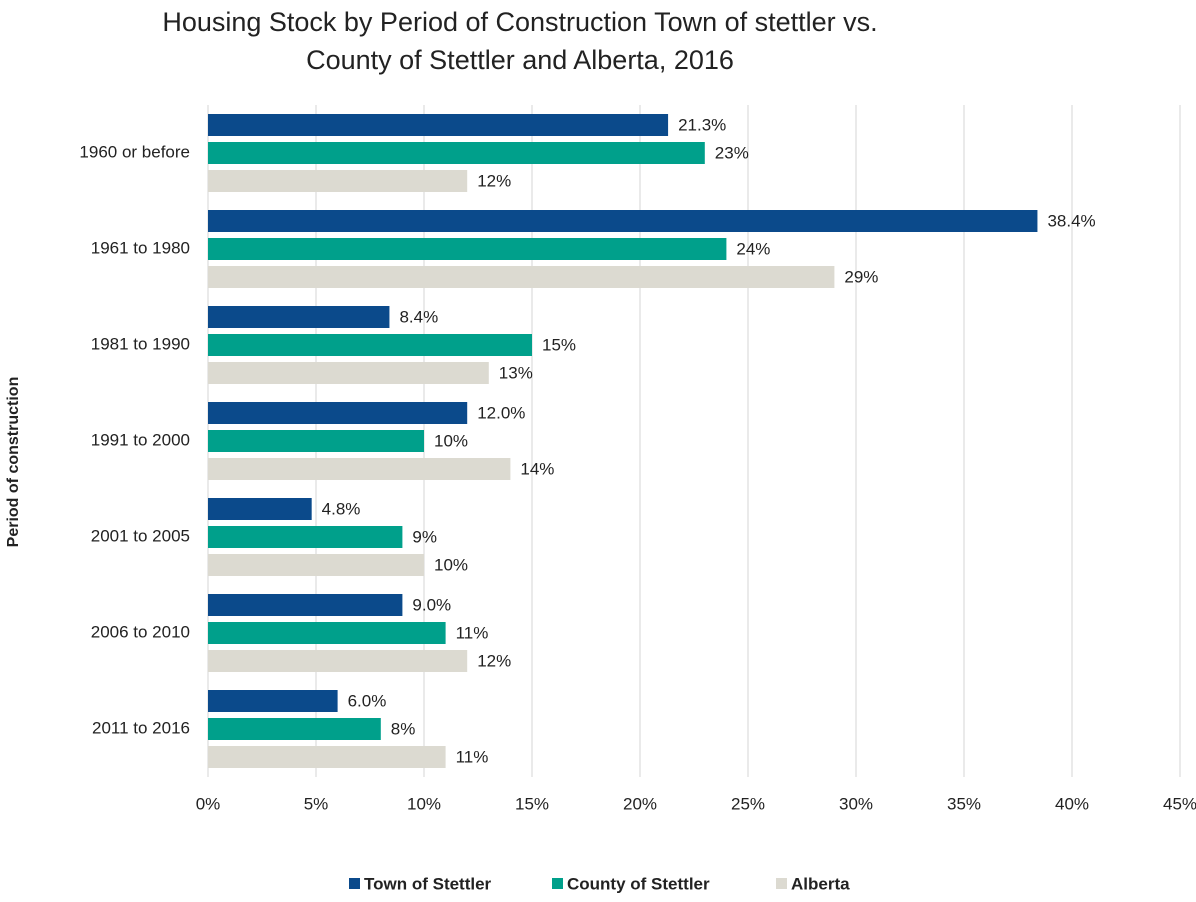  I want to click on x-tick-label: 5%, so click(316, 803).